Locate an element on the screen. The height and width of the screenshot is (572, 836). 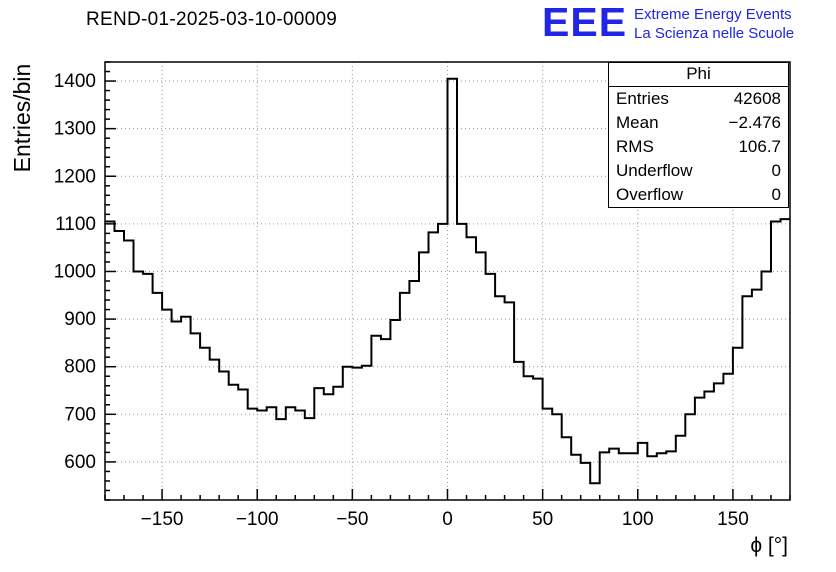
logo-line2: La Scienza nelle Scuole is located at coordinates (714, 33).